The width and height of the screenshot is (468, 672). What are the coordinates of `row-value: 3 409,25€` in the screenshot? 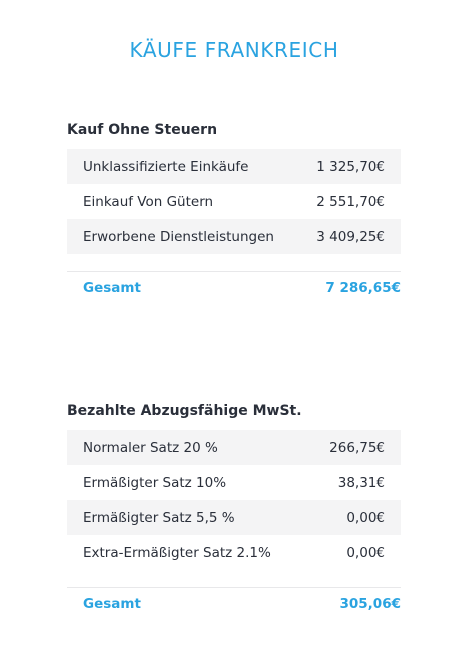 It's located at (350, 236).